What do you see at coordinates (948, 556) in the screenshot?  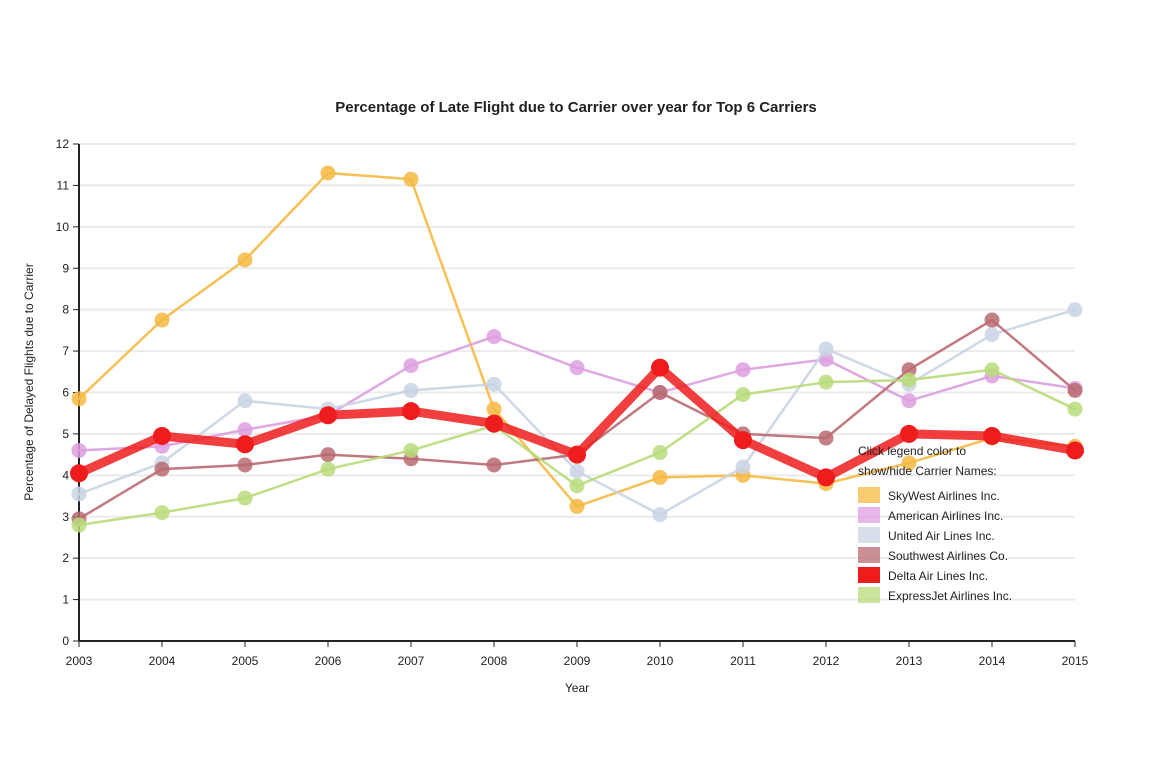 I see `legend-label-southwest-airlines-co: Southwest Airlines Co.` at bounding box center [948, 556].